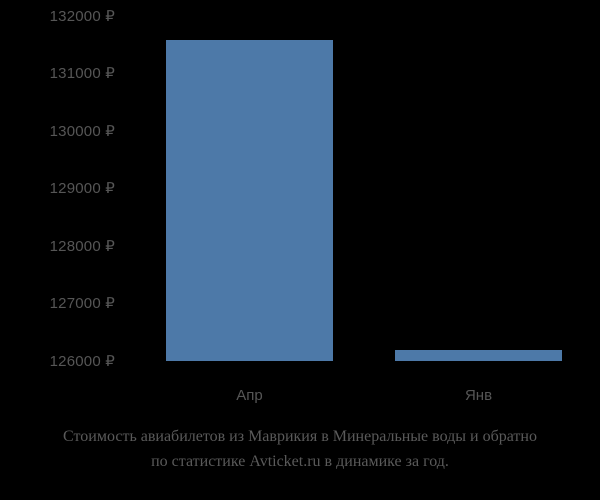 Image resolution: width=600 pixels, height=500 pixels. Describe the element at coordinates (478, 395) in the screenshot. I see `x-axis-tick-label-yanv: Янв` at that location.